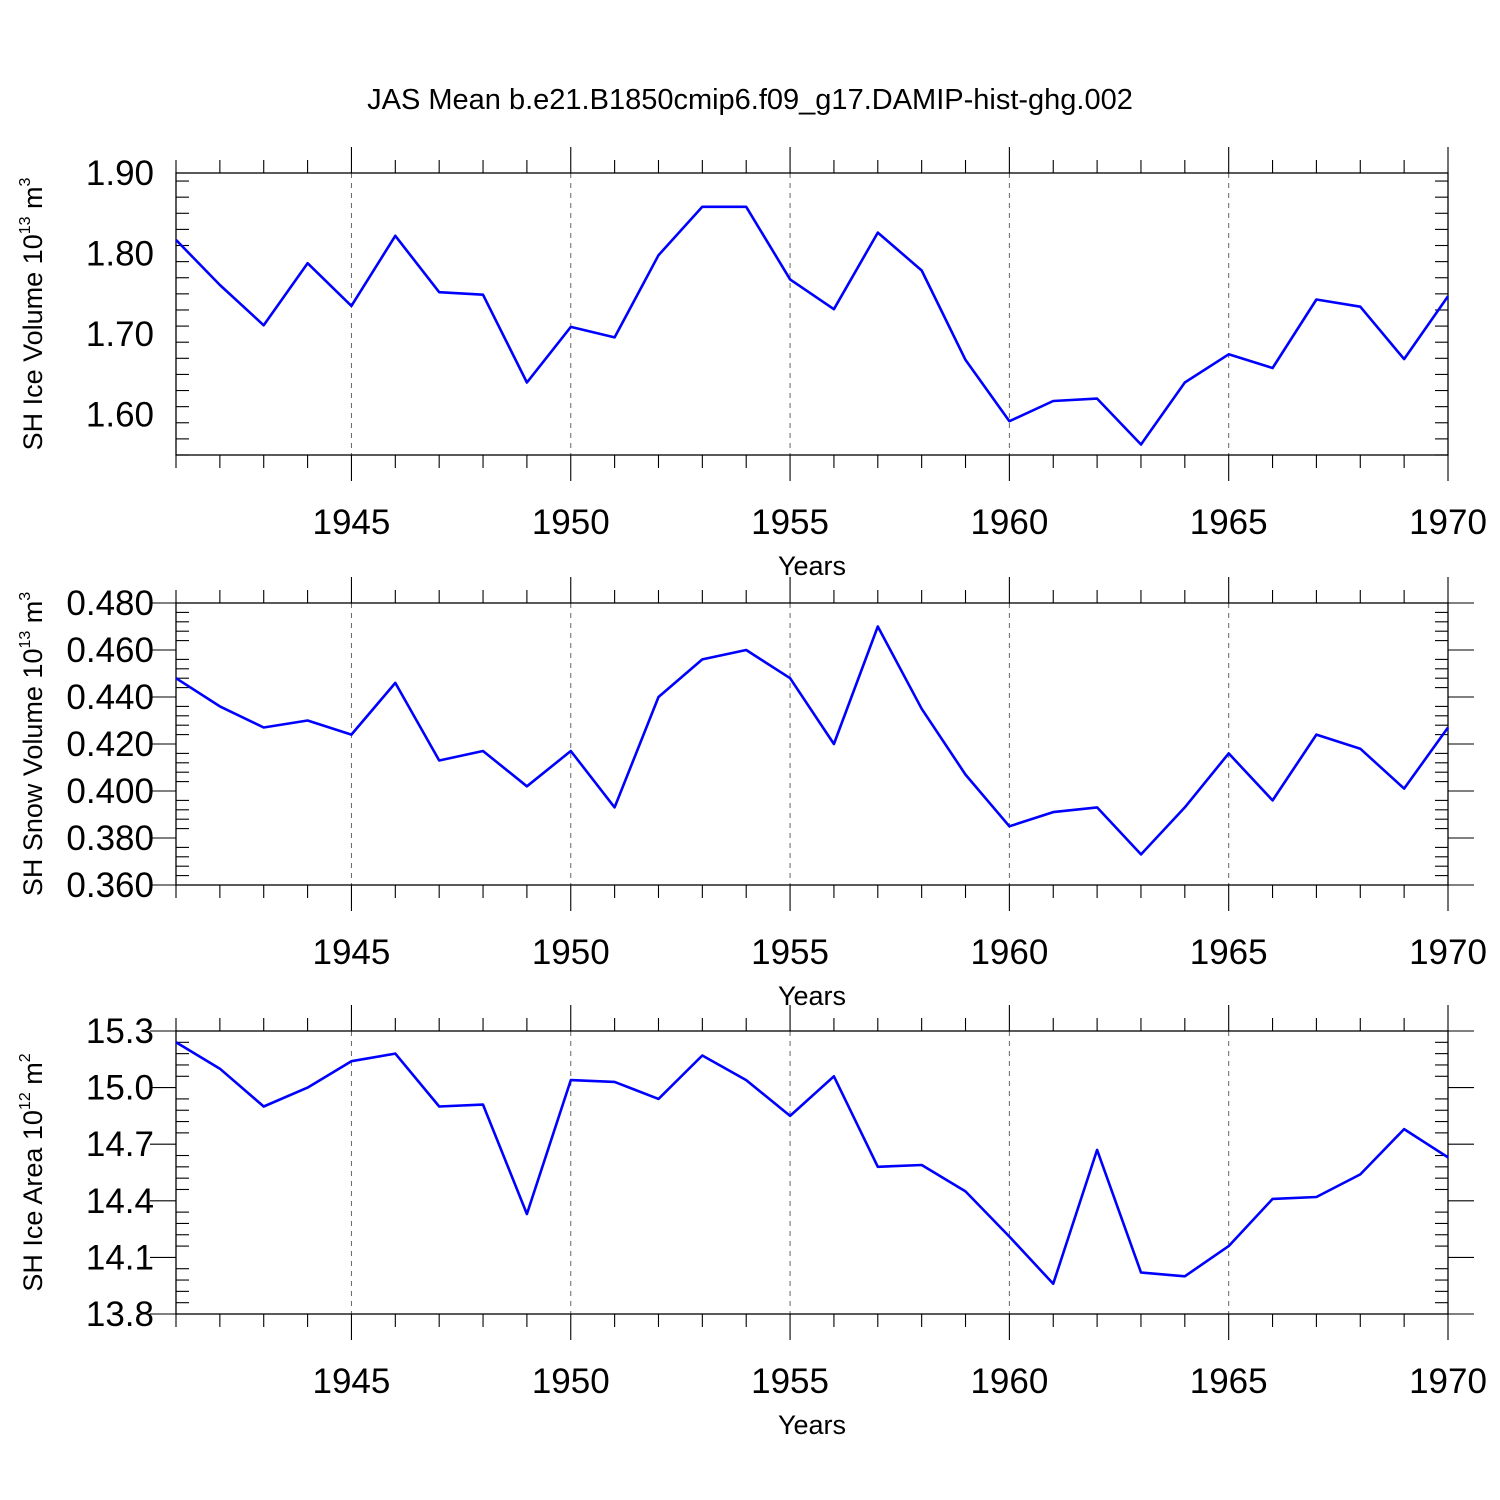 This screenshot has width=1500, height=1500. Describe the element at coordinates (120, 1088) in the screenshot. I see `y-tick-label: 15.0` at that location.